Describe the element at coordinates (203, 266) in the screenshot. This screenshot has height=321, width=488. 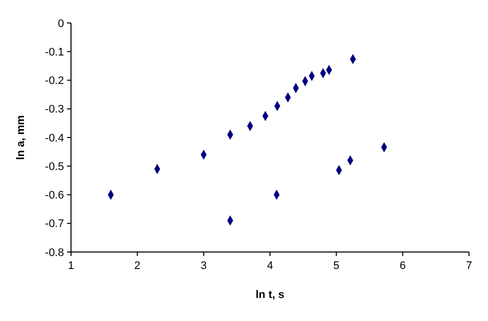
I see `x-tick-label: 3` at that location.